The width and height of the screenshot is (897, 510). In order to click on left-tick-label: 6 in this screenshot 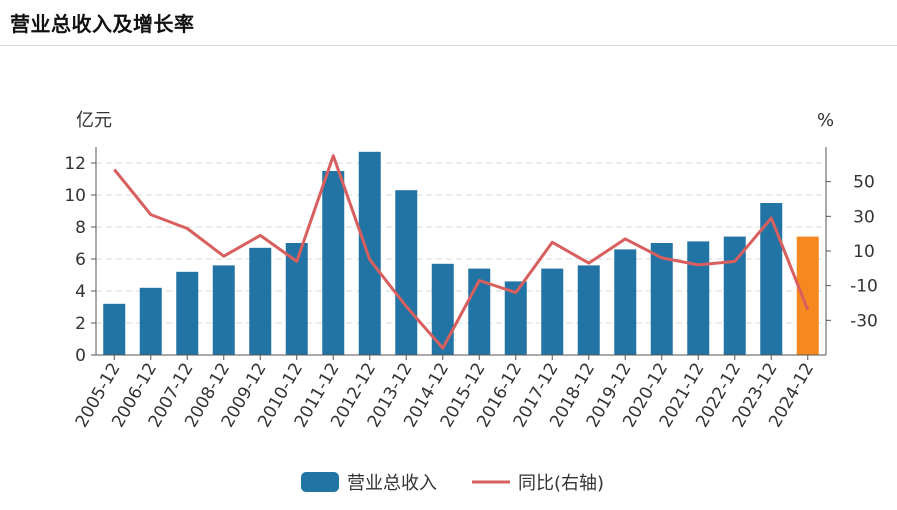, I will do `click(80, 260)`.